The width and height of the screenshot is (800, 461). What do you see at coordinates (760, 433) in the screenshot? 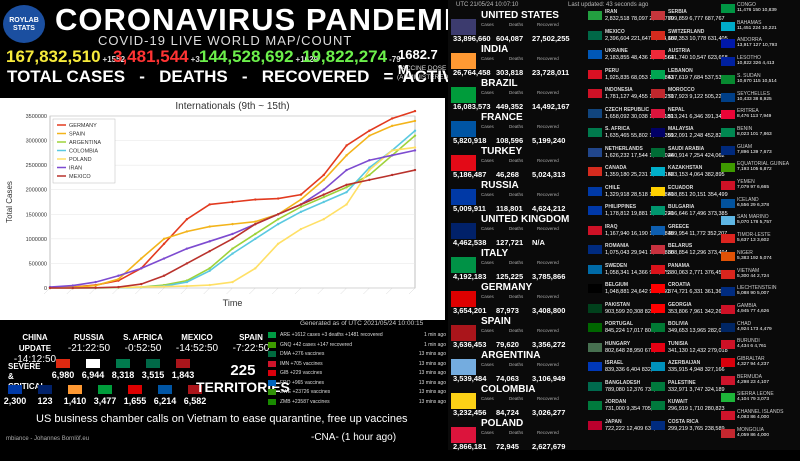
I see `country-row-small: MONGOLIA 4,059 86 4,000` at bounding box center [760, 433].